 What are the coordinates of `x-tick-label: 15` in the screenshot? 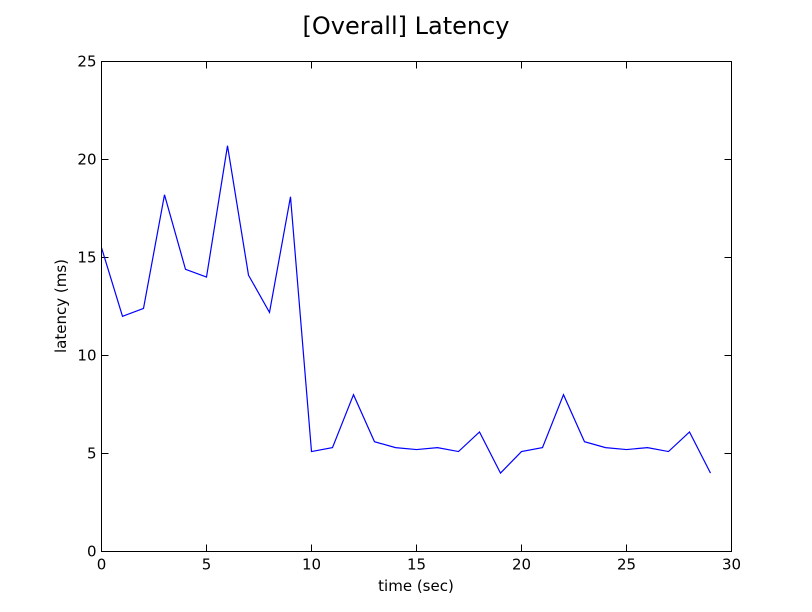 It's located at (416, 565).